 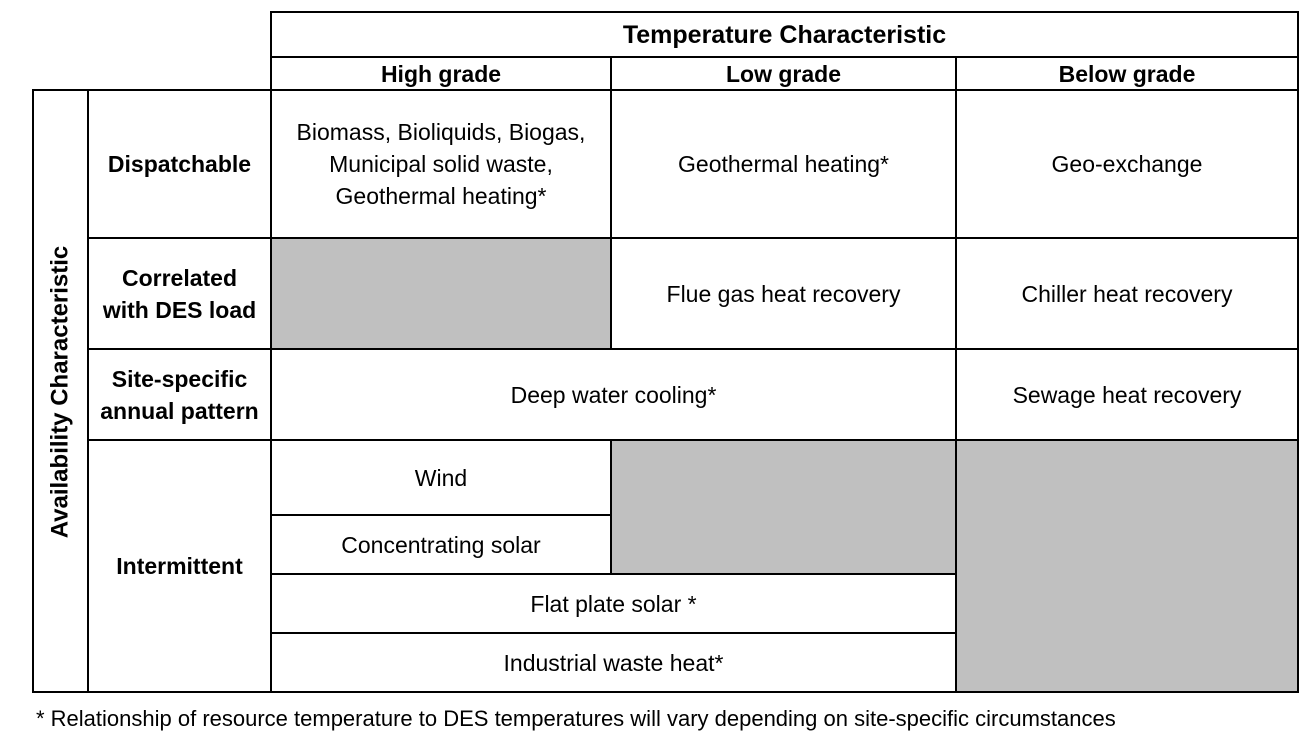 I want to click on cell-intermittent-industrial-waste-heat: Industrial waste heat*, so click(x=613, y=662).